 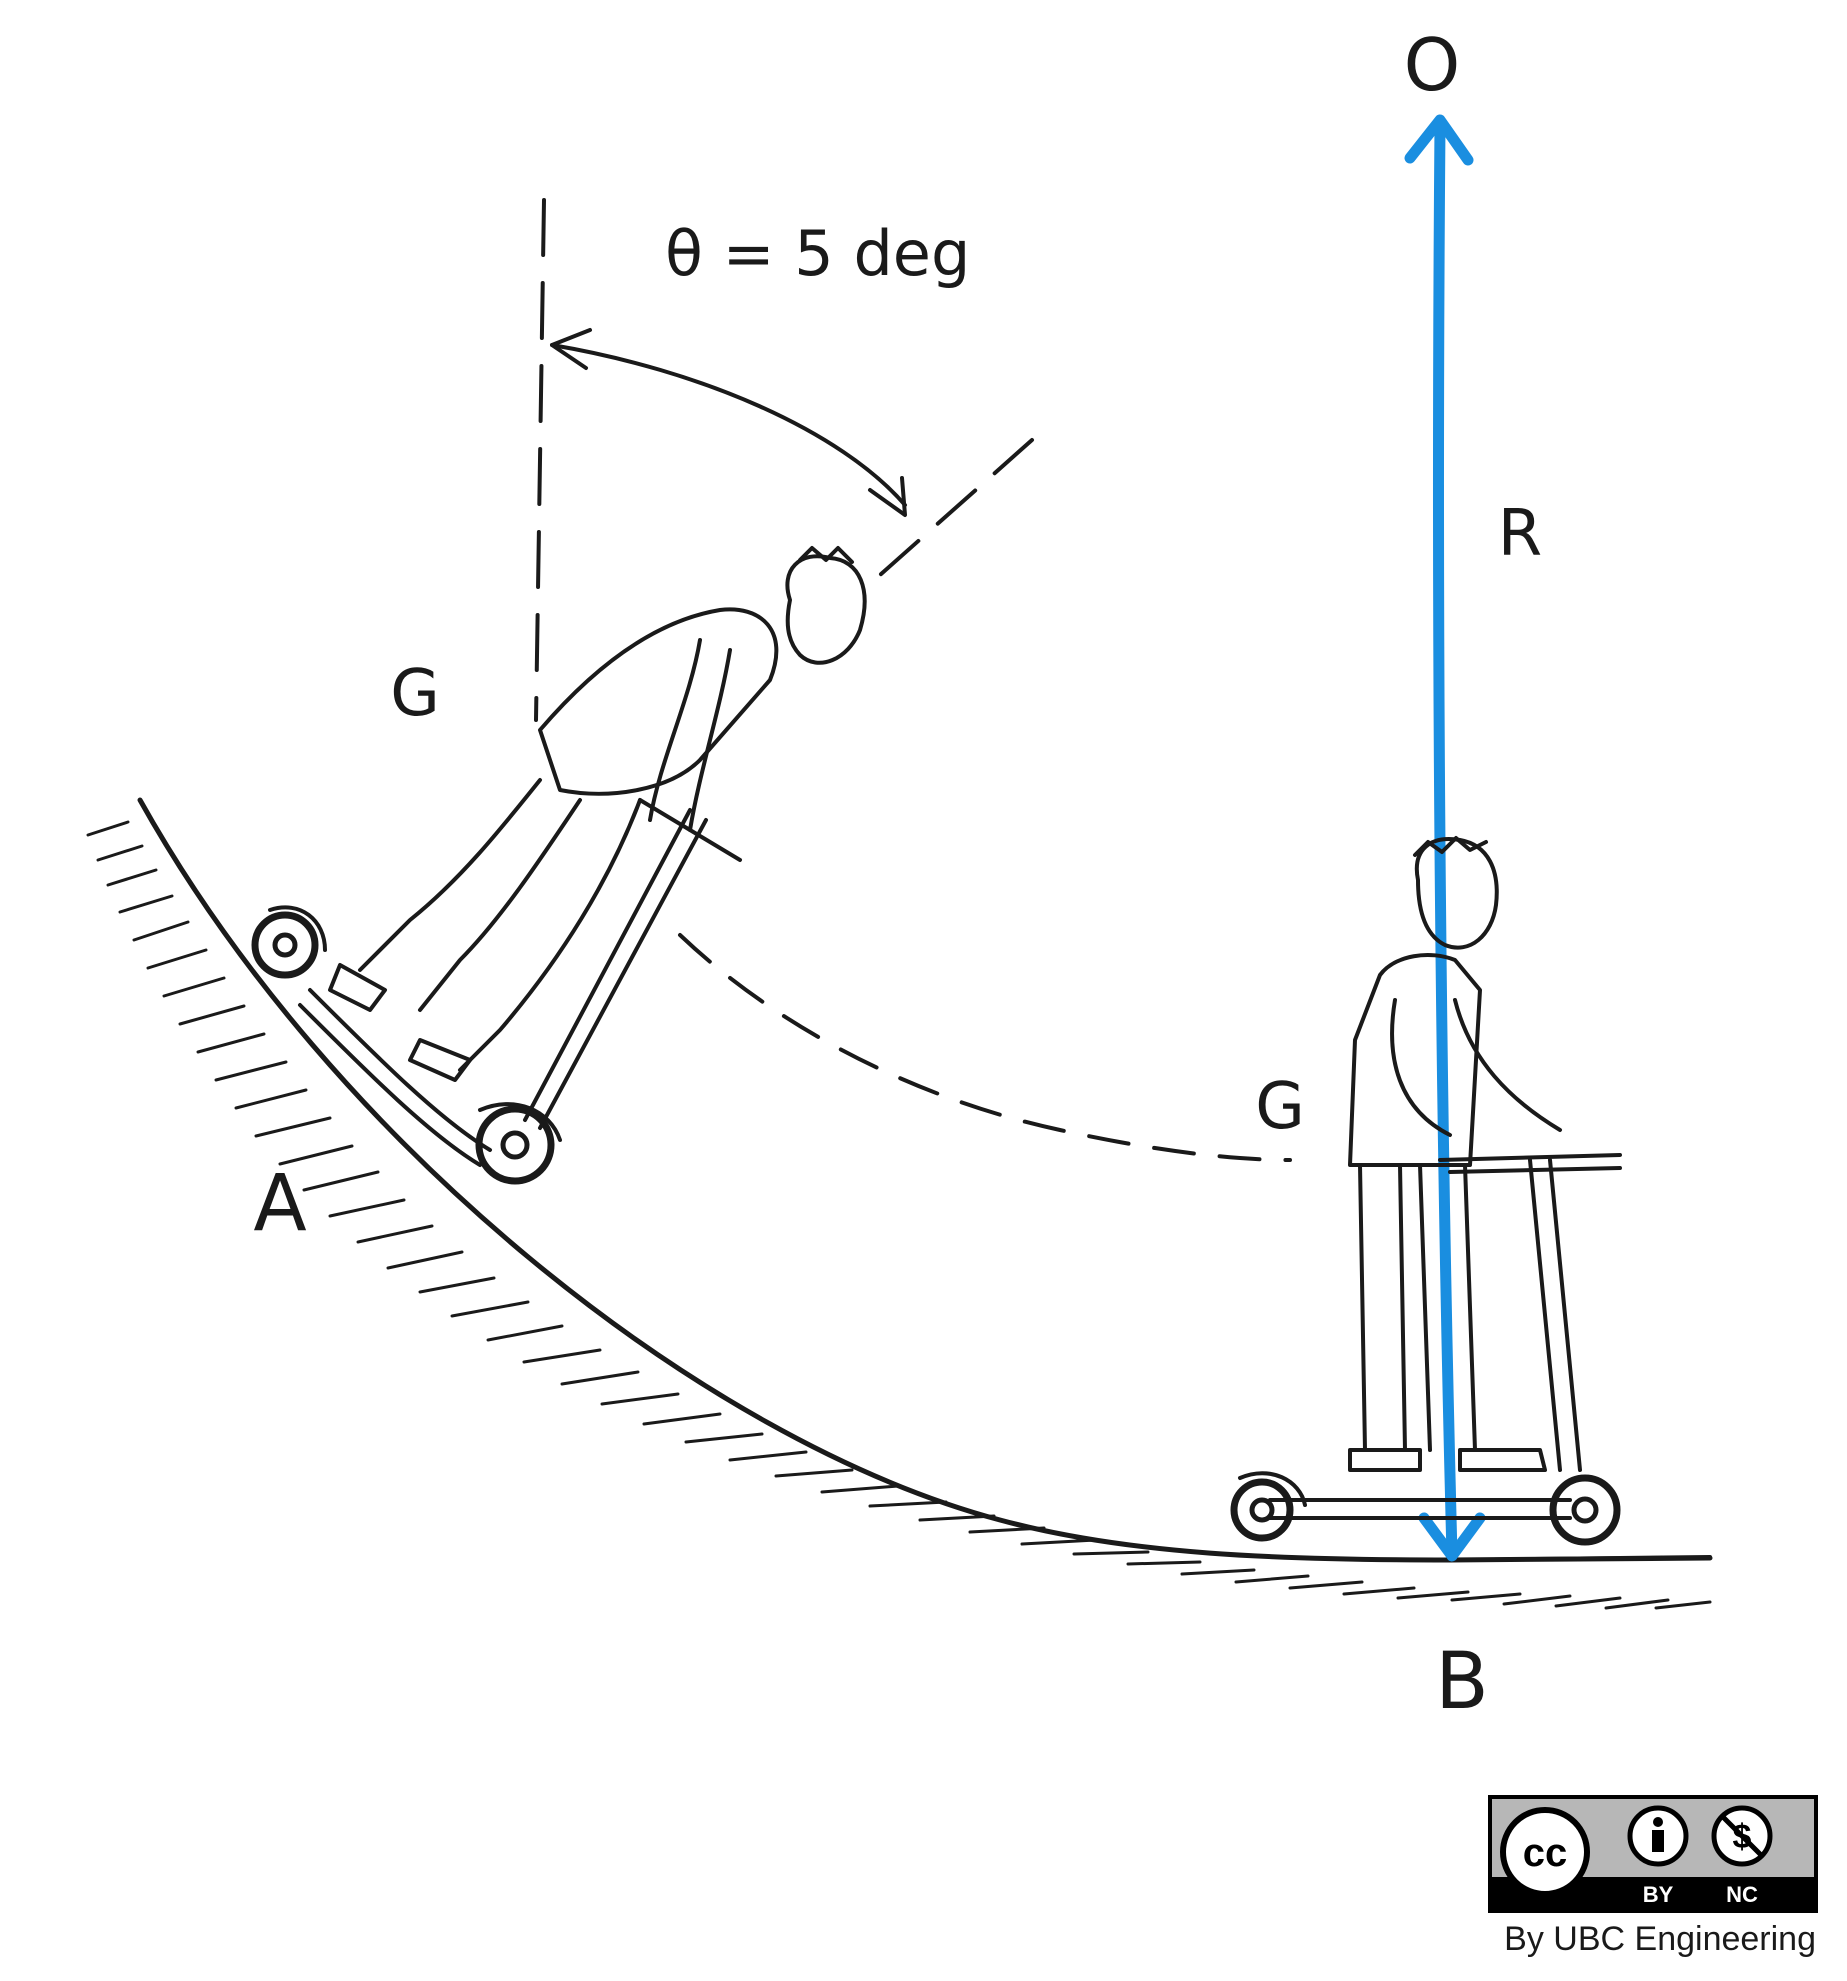 I want to click on rider-tilted, so click(x=582, y=856).